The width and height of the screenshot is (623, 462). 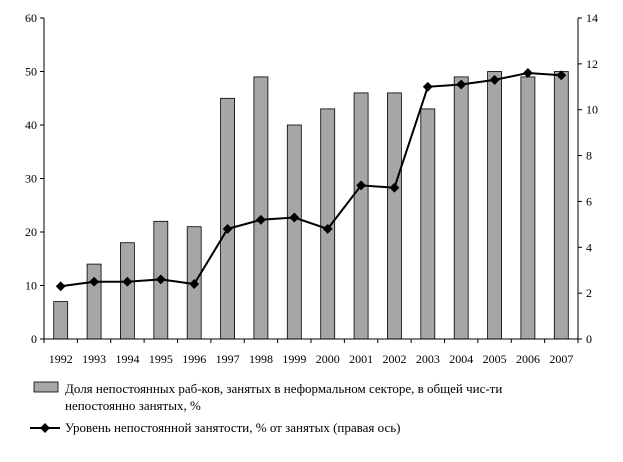 What do you see at coordinates (294, 232) in the screenshot?
I see `bar-1999` at bounding box center [294, 232].